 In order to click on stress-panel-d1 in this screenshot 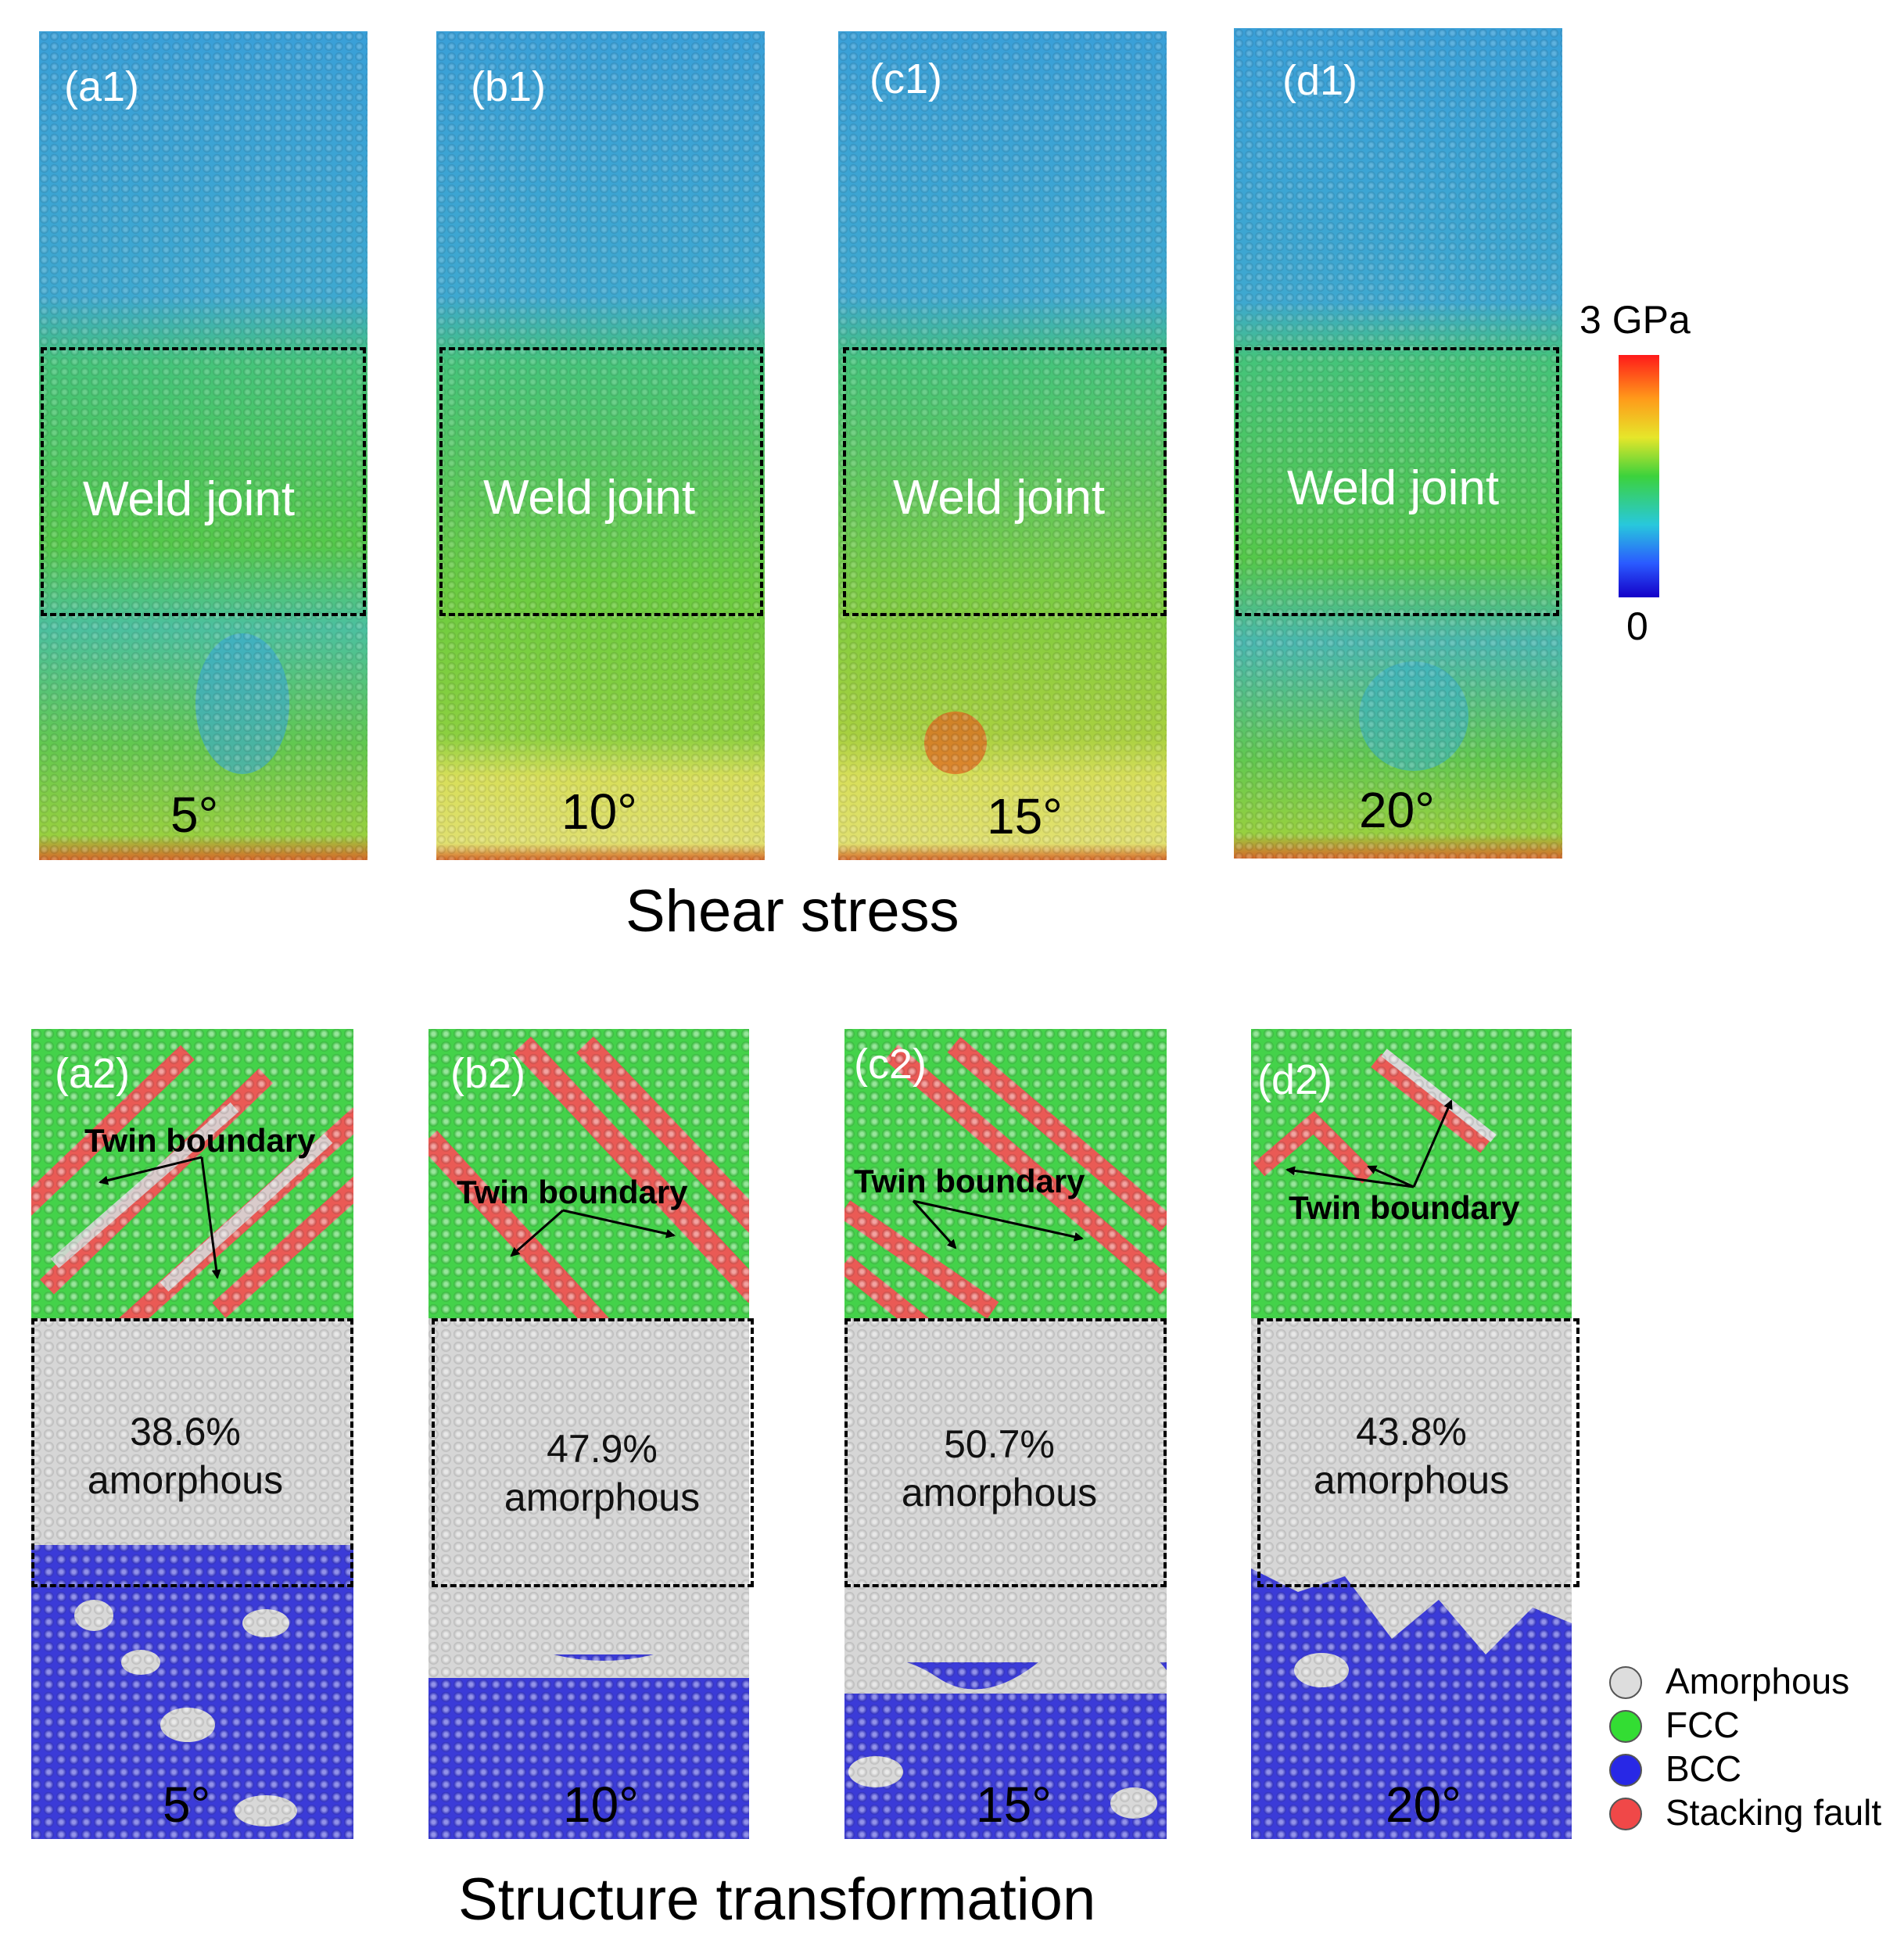, I will do `click(1398, 443)`.